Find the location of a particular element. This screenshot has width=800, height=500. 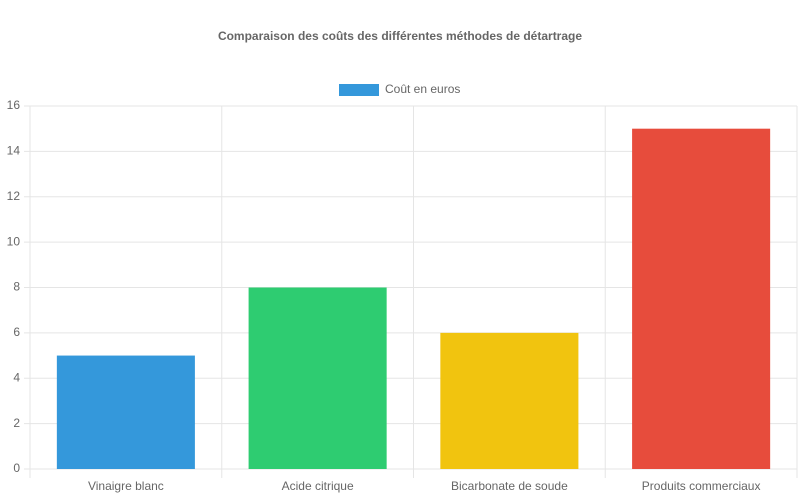

y-tick-label: 8 is located at coordinates (16, 287).